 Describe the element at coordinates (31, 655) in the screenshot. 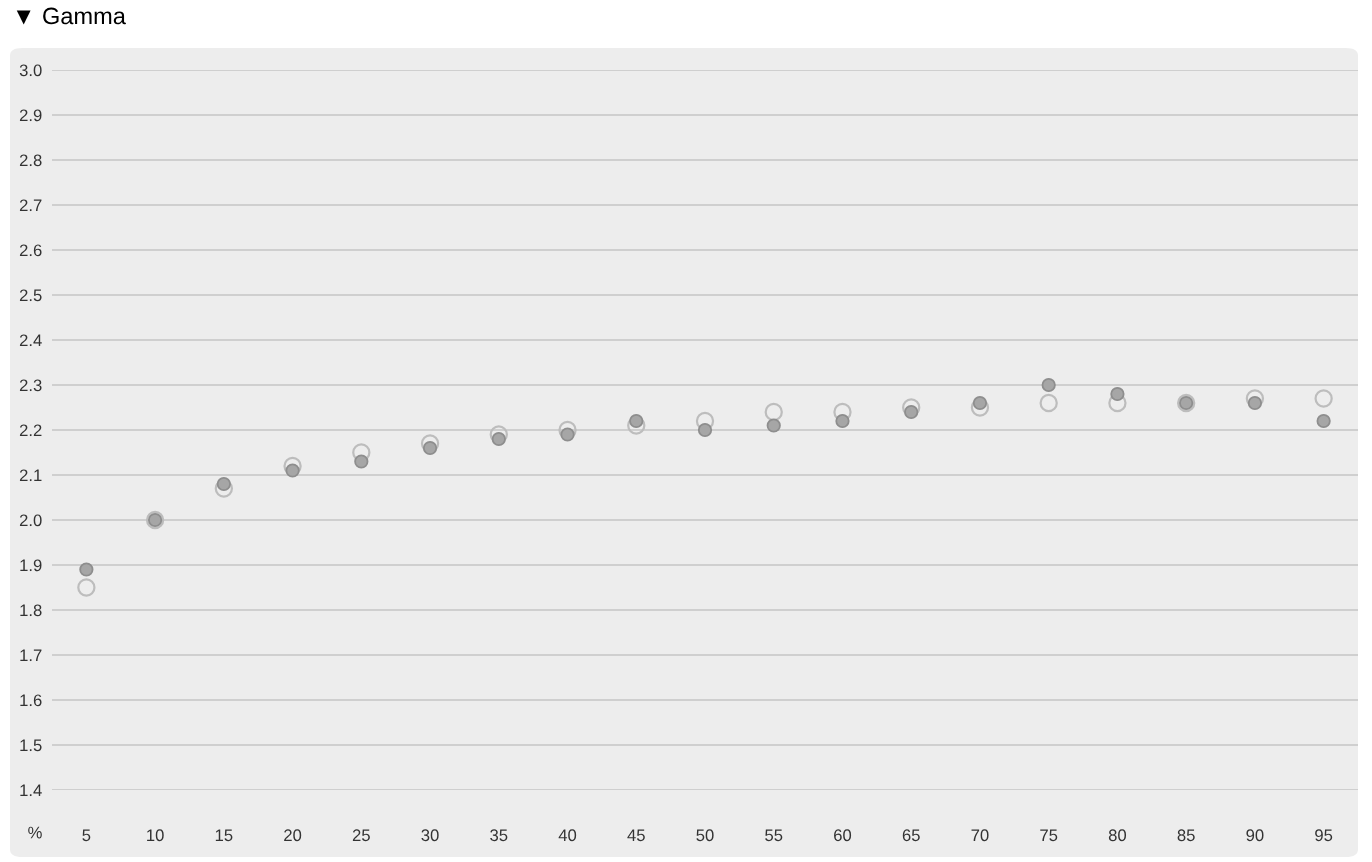

I see `y-tick-label: 1.7` at that location.